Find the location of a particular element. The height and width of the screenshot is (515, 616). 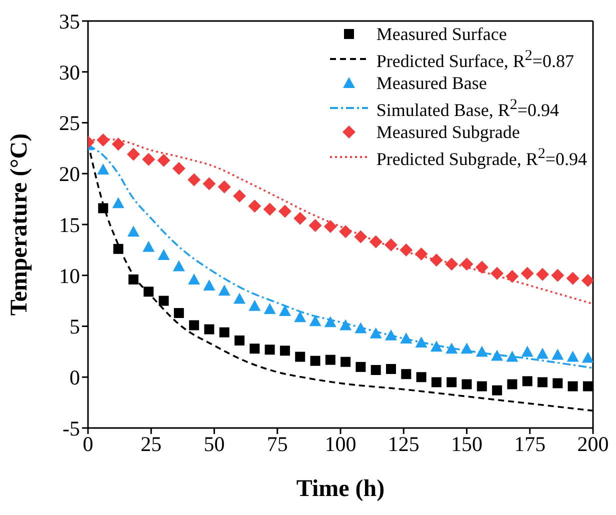

x-tick-label: 200 is located at coordinates (593, 444).